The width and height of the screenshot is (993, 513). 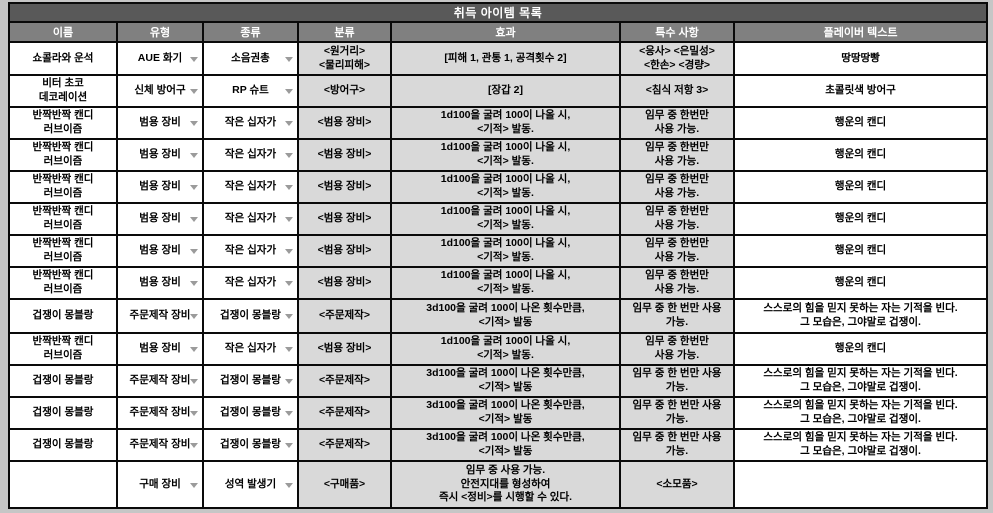 I want to click on cell-type: 구매 장비, so click(x=160, y=484).